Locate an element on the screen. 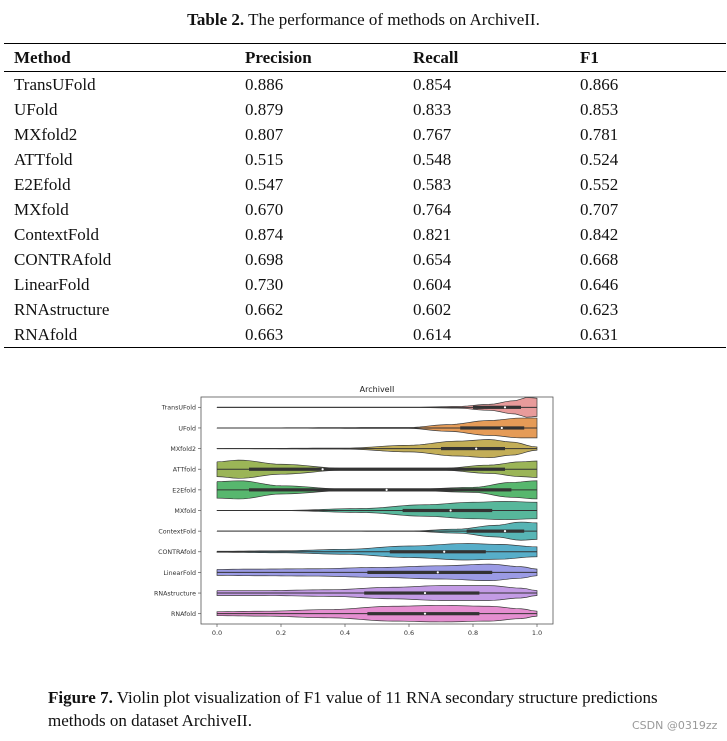 The width and height of the screenshot is (727, 741). median-ContextFold is located at coordinates (505, 531).